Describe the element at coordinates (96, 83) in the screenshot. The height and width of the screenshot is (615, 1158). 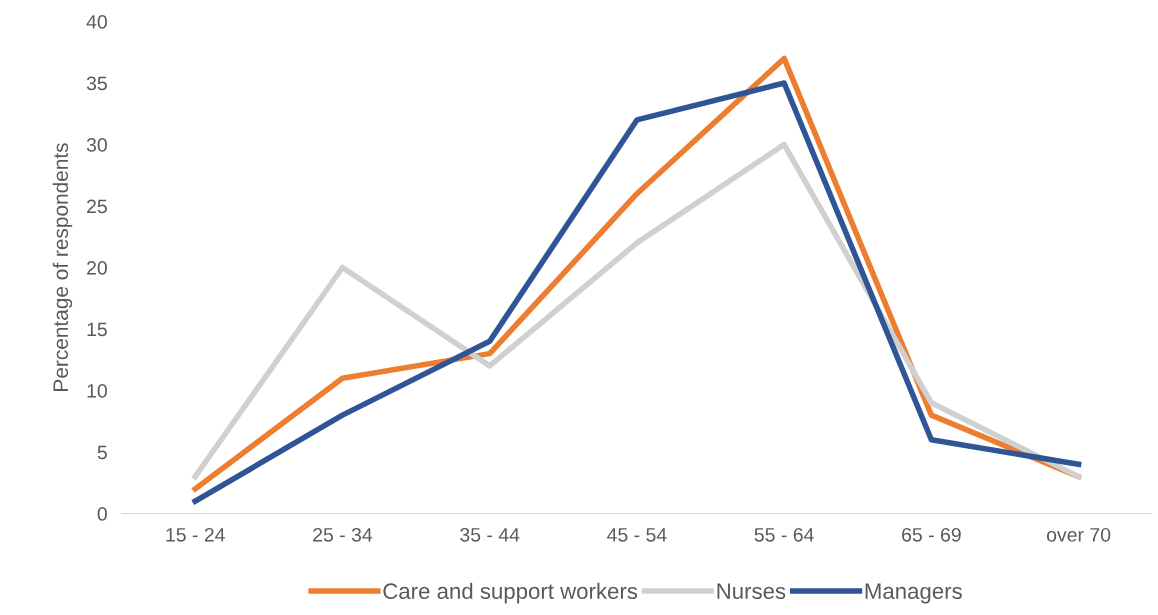
I see `y-tick-label: 35` at that location.